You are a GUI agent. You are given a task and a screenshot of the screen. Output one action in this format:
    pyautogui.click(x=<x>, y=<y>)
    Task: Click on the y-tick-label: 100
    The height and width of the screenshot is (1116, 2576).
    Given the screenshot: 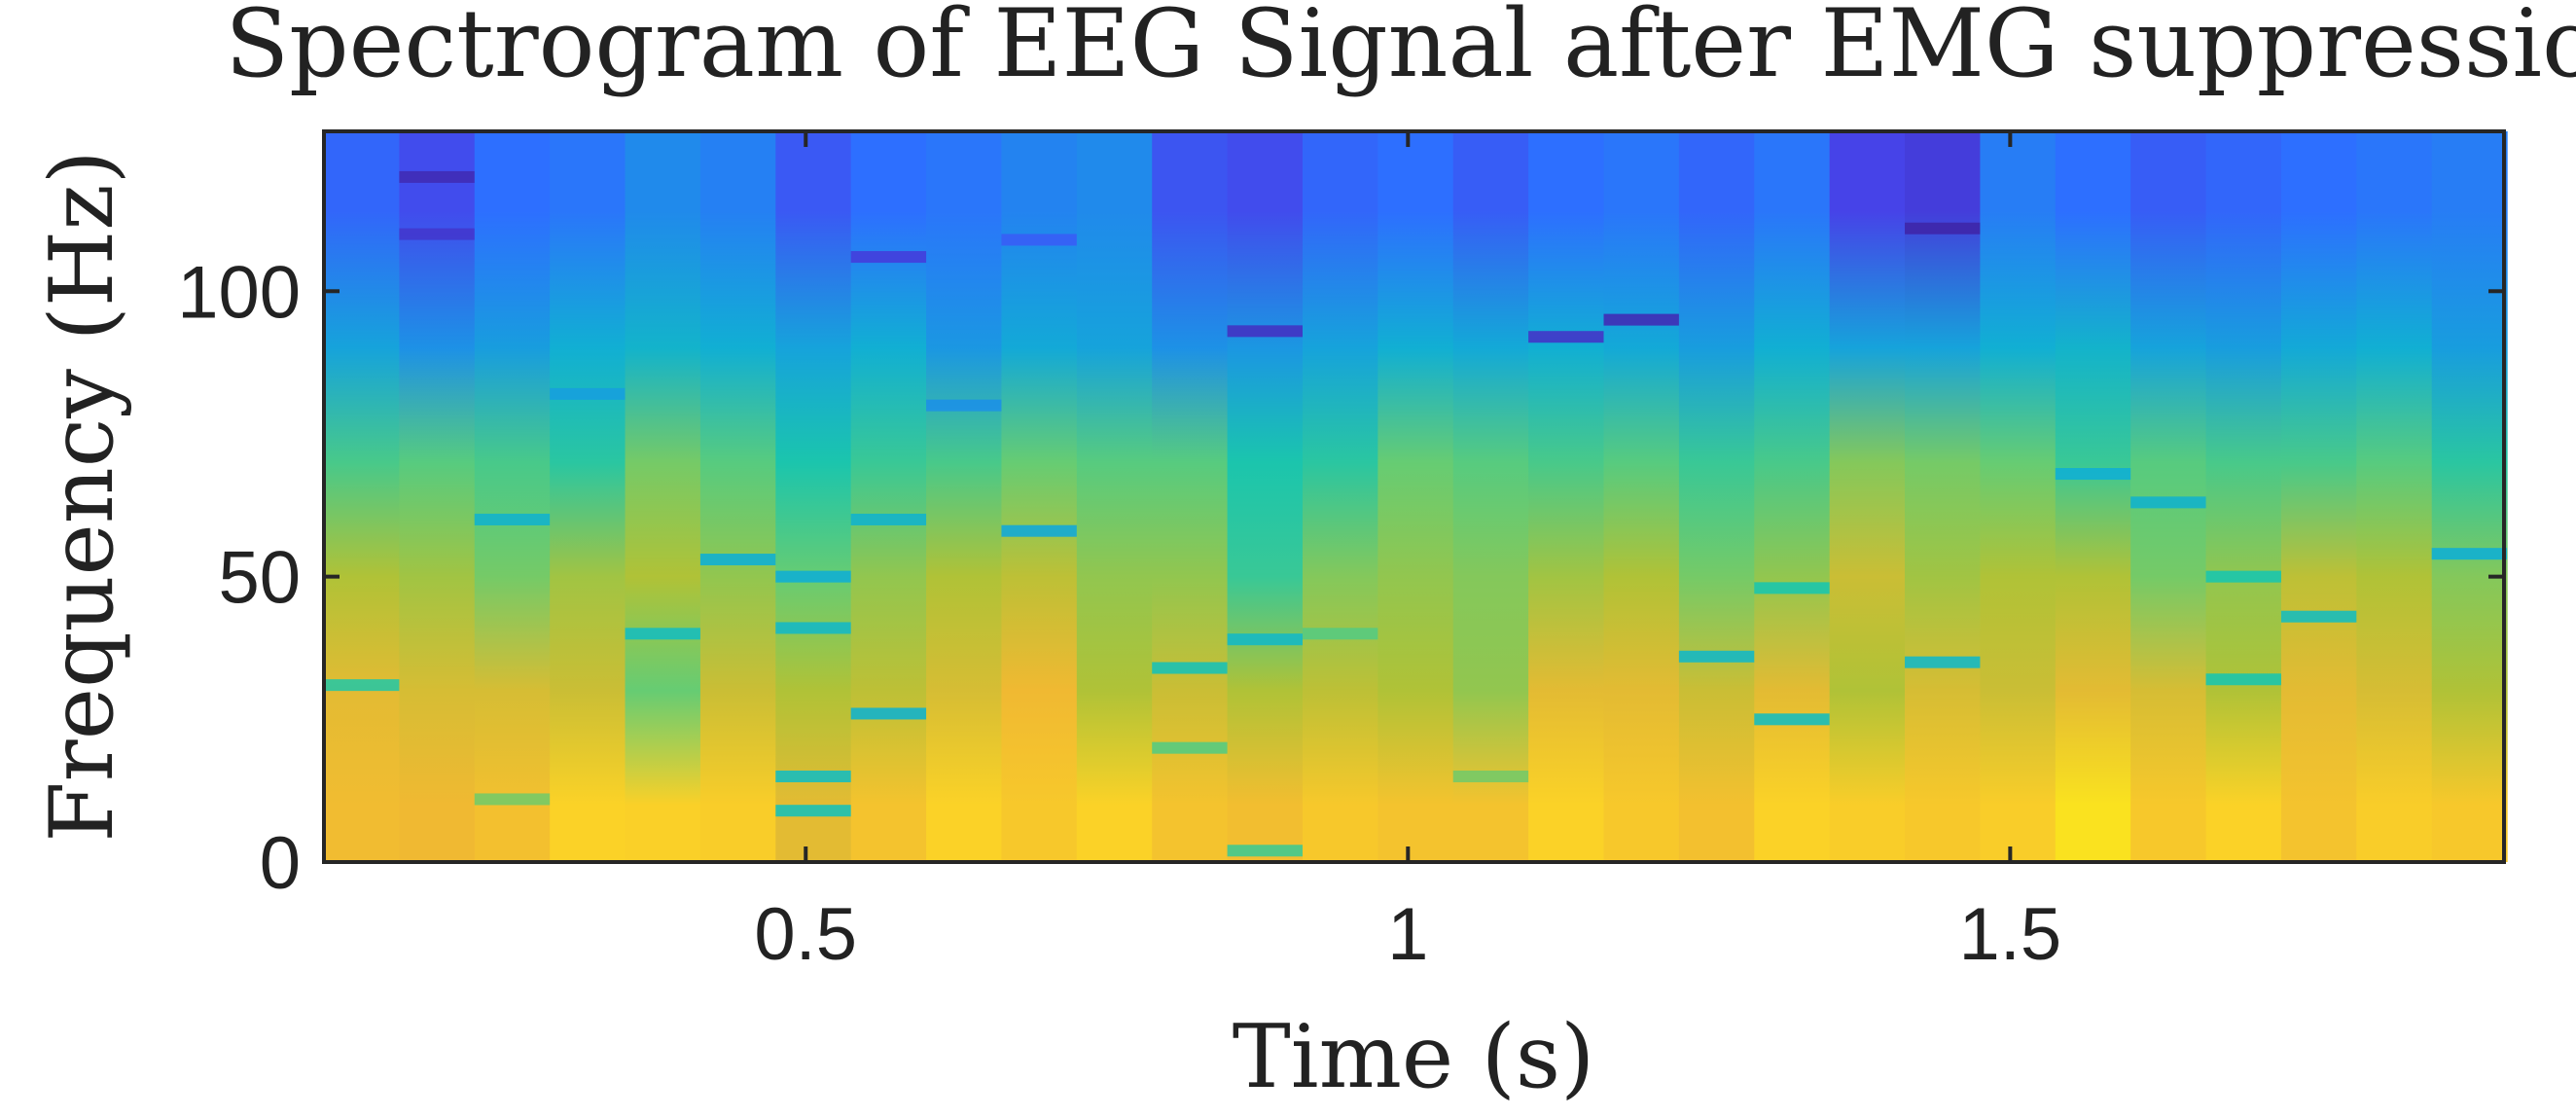 What is the action you would take?
    pyautogui.click(x=239, y=292)
    